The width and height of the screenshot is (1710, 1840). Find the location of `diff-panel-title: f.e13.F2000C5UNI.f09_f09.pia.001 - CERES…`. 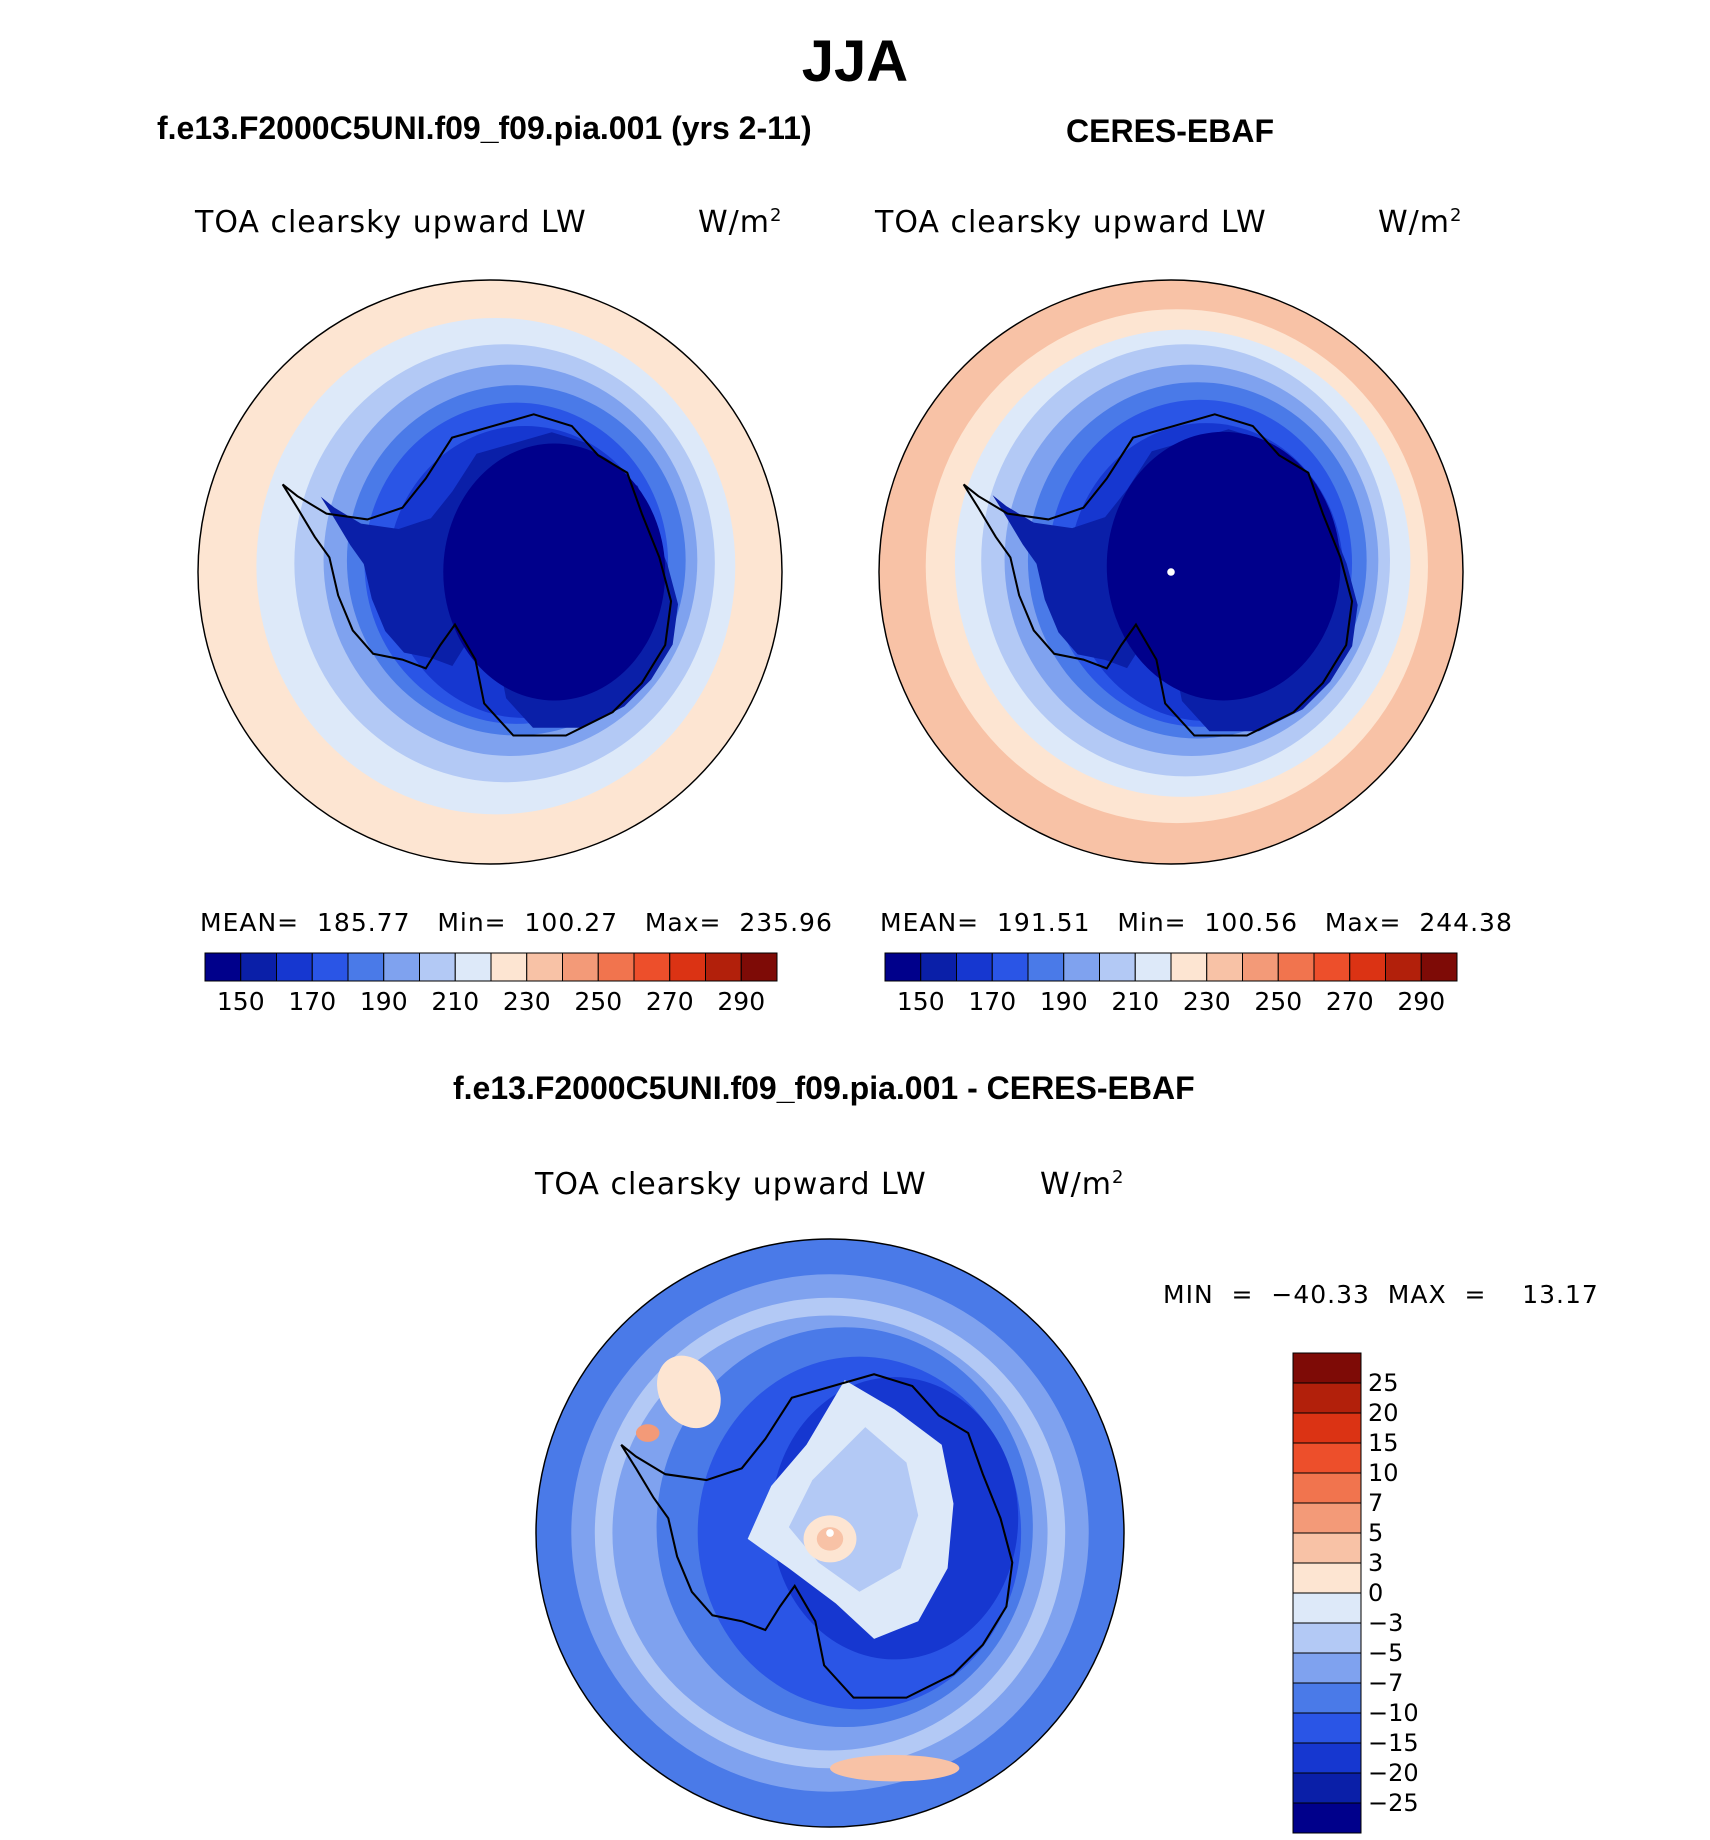

diff-panel-title: f.e13.F2000C5UNI.f09_f09.pia.001 - CERES… is located at coordinates (824, 1088).